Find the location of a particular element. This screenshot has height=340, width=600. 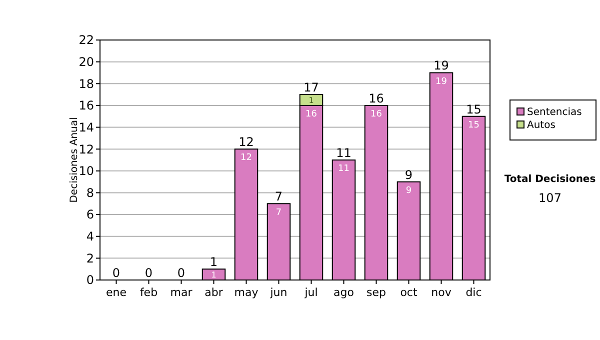

total-label: 1 is located at coordinates (214, 262).